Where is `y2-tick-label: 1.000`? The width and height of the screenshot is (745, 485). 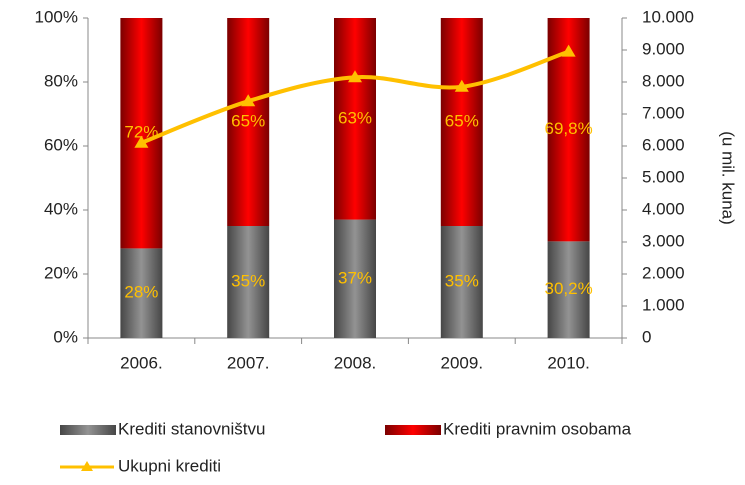 y2-tick-label: 1.000 is located at coordinates (663, 304).